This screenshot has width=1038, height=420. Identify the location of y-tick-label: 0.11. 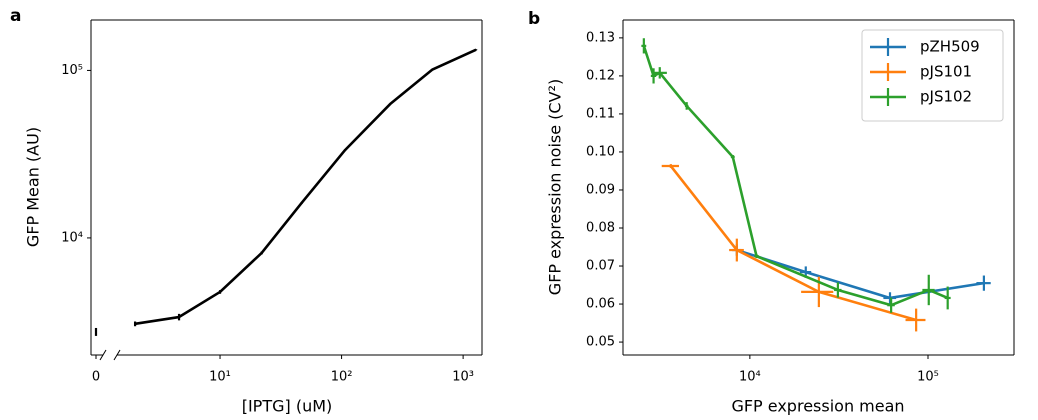
(600, 113).